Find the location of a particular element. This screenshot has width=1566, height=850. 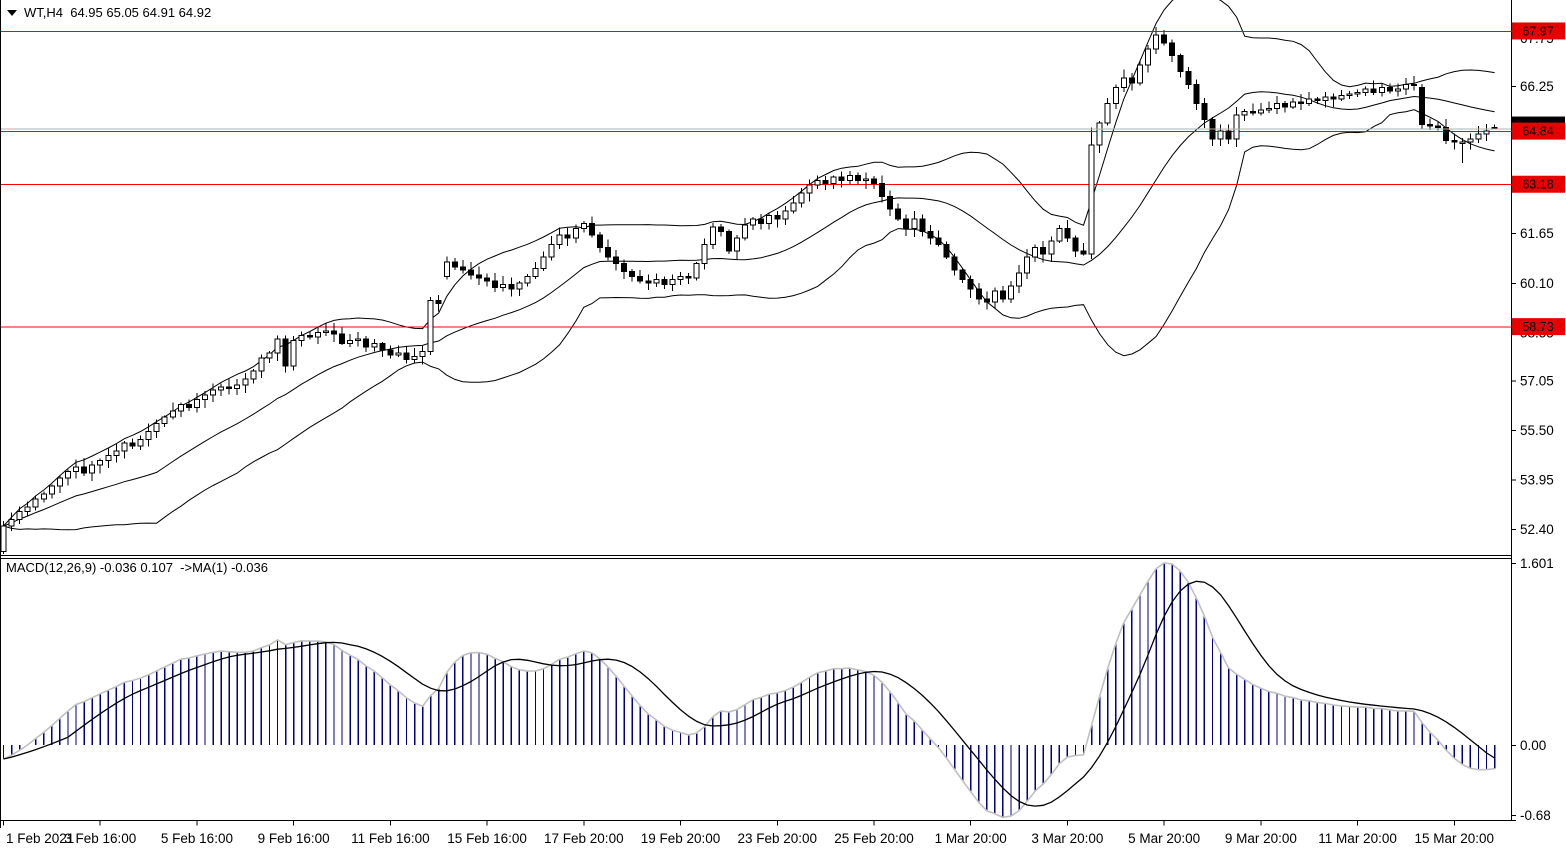

time-tick-label: 1 Mar 20:00 is located at coordinates (971, 838).